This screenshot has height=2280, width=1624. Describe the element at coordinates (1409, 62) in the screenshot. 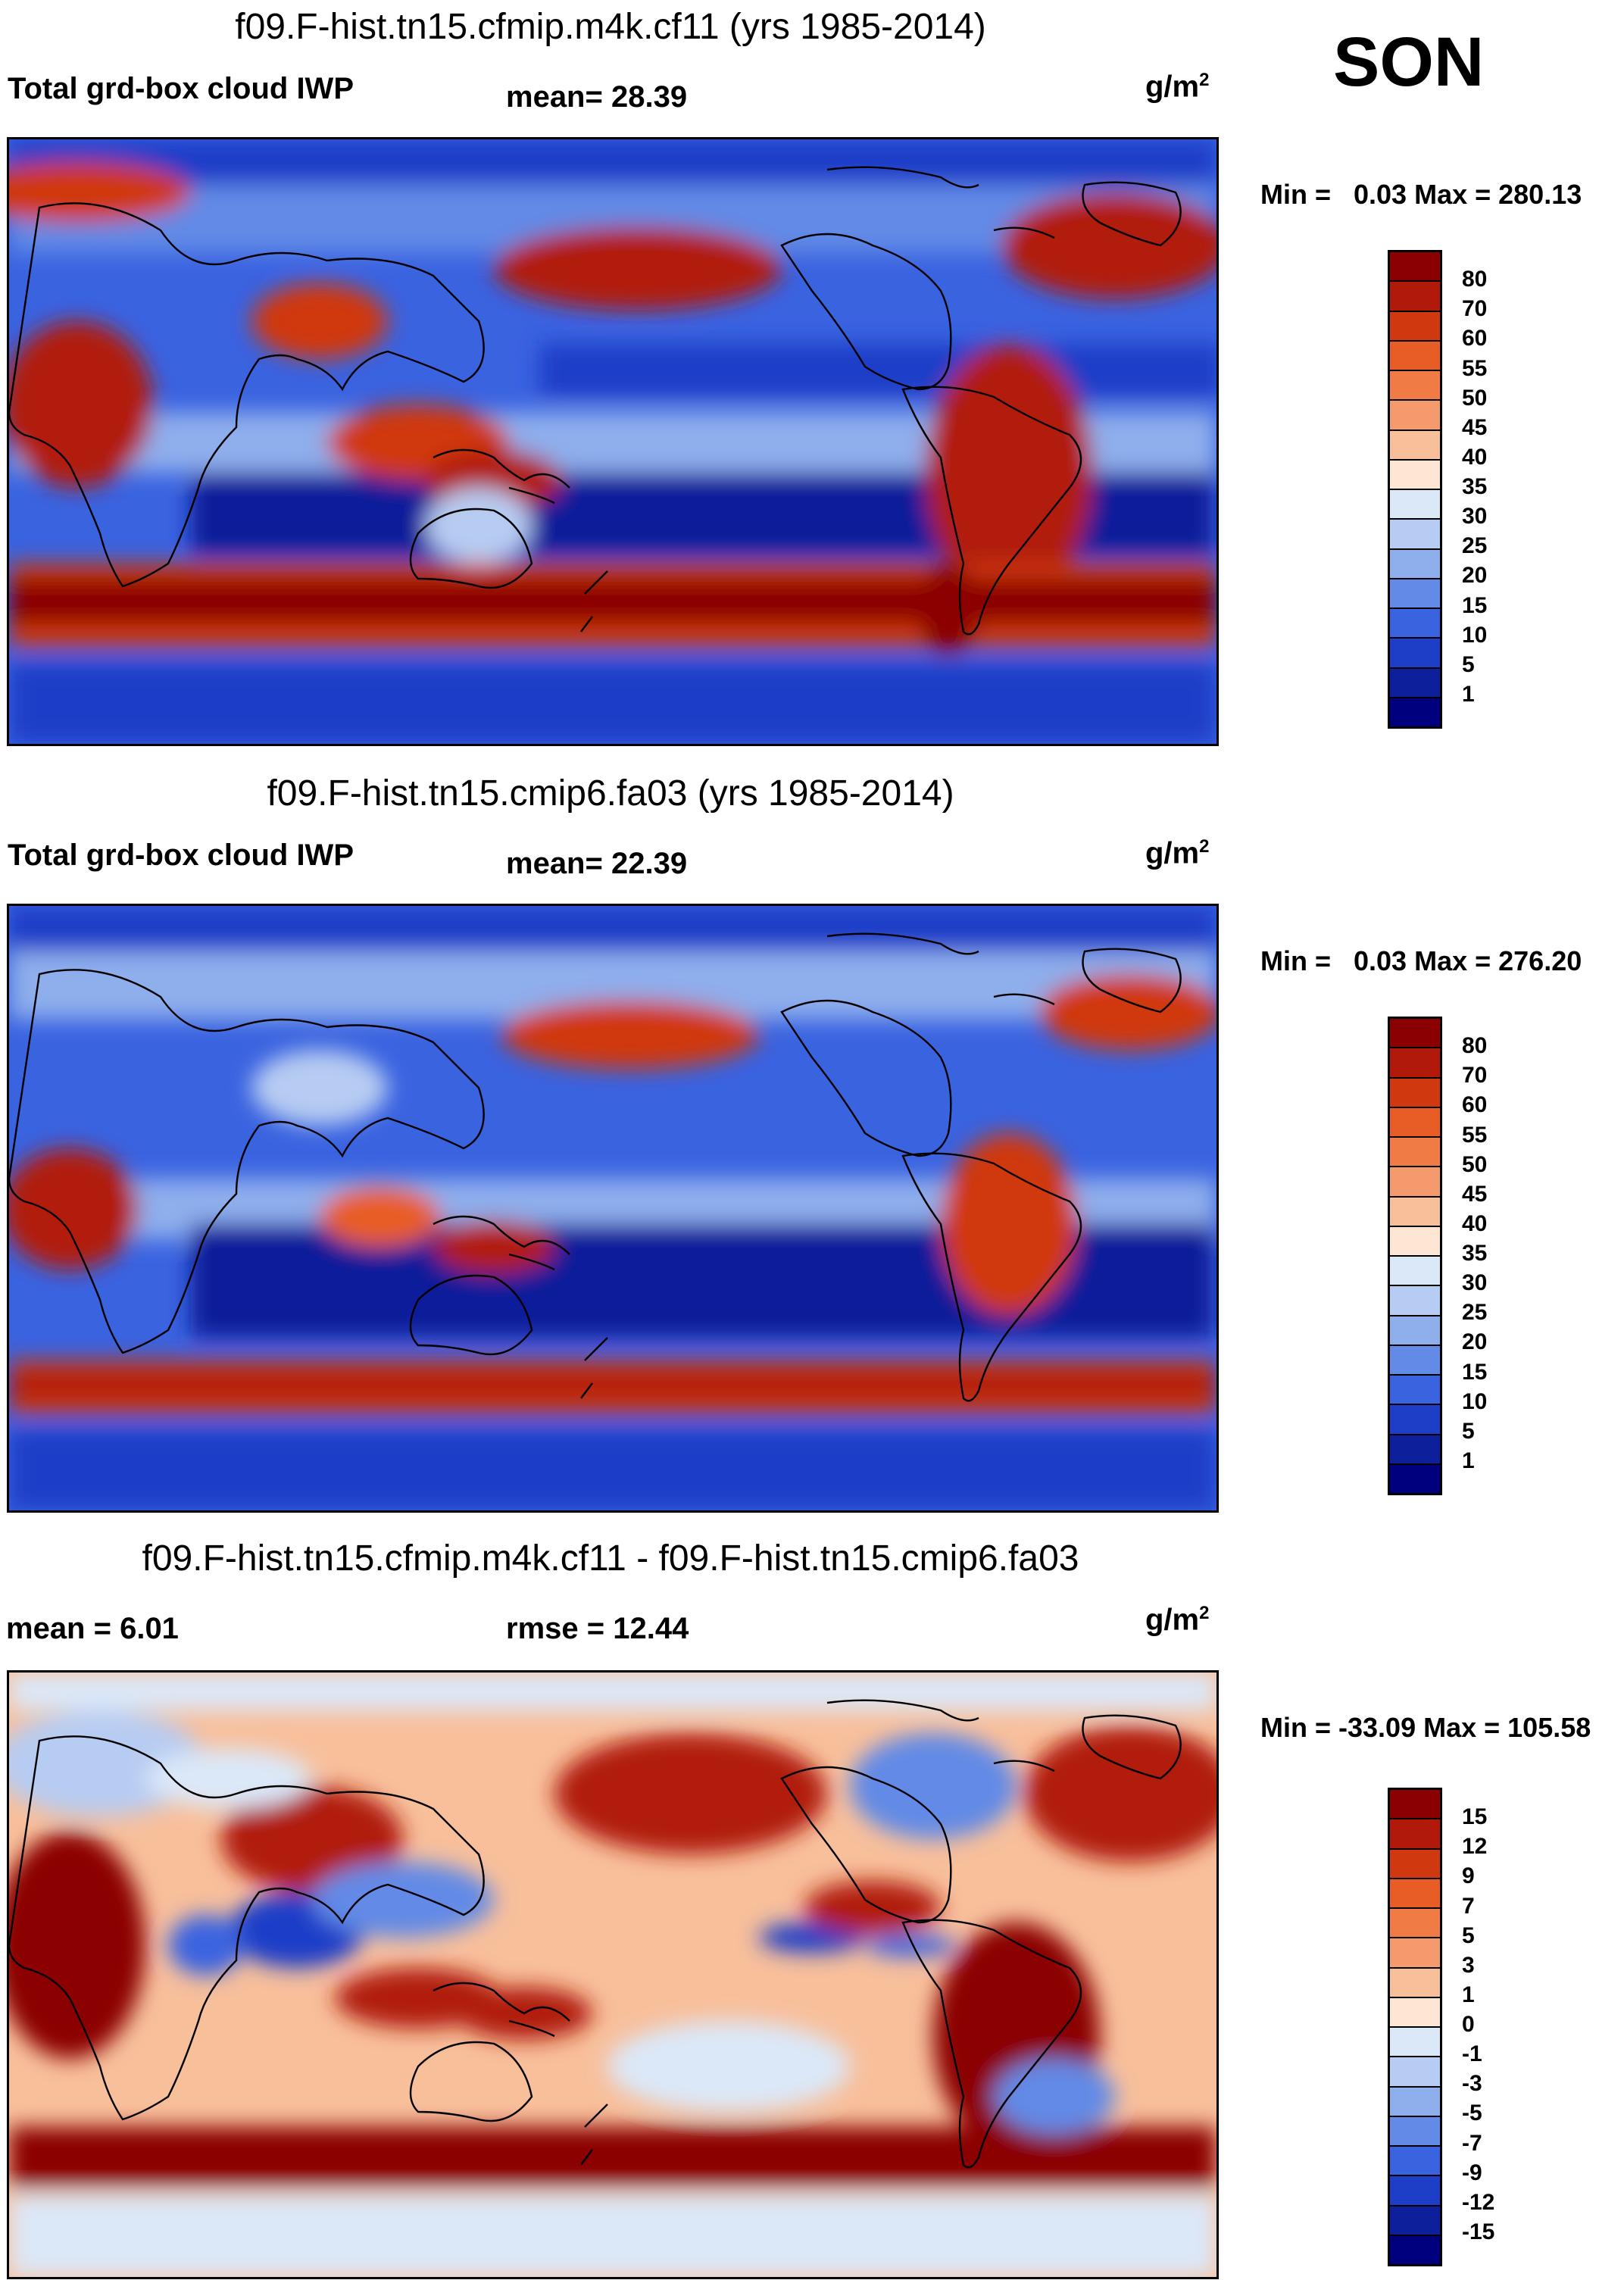

I see `season-label: SON` at that location.